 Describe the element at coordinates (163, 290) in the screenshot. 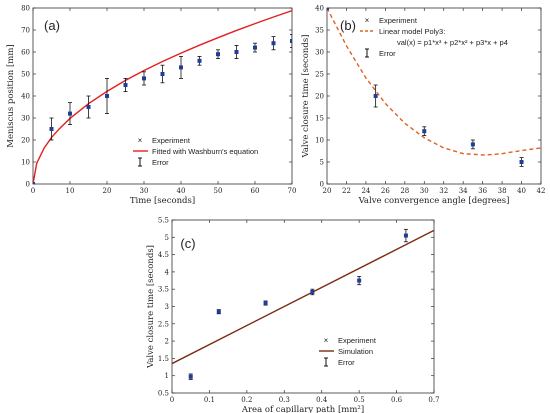

I see `y-tick-label: 3.5` at that location.